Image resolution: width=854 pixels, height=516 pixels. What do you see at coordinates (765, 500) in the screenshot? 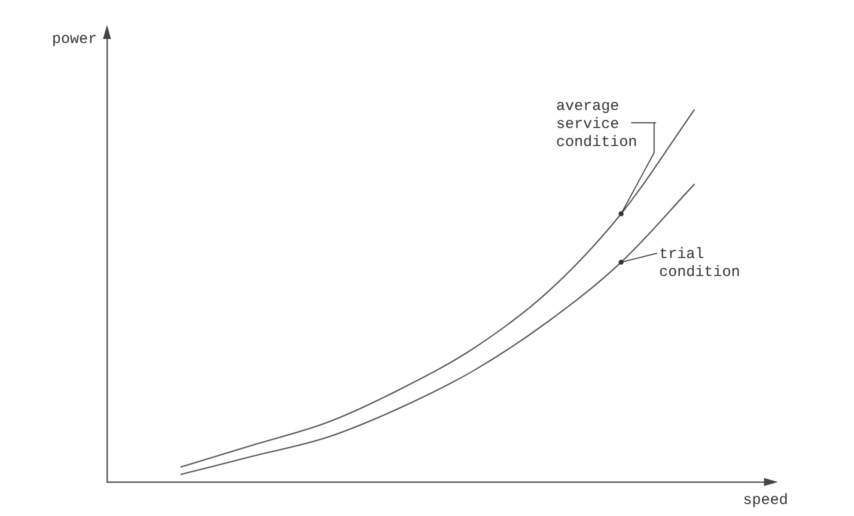
I see `x-axis-title: speed` at bounding box center [765, 500].